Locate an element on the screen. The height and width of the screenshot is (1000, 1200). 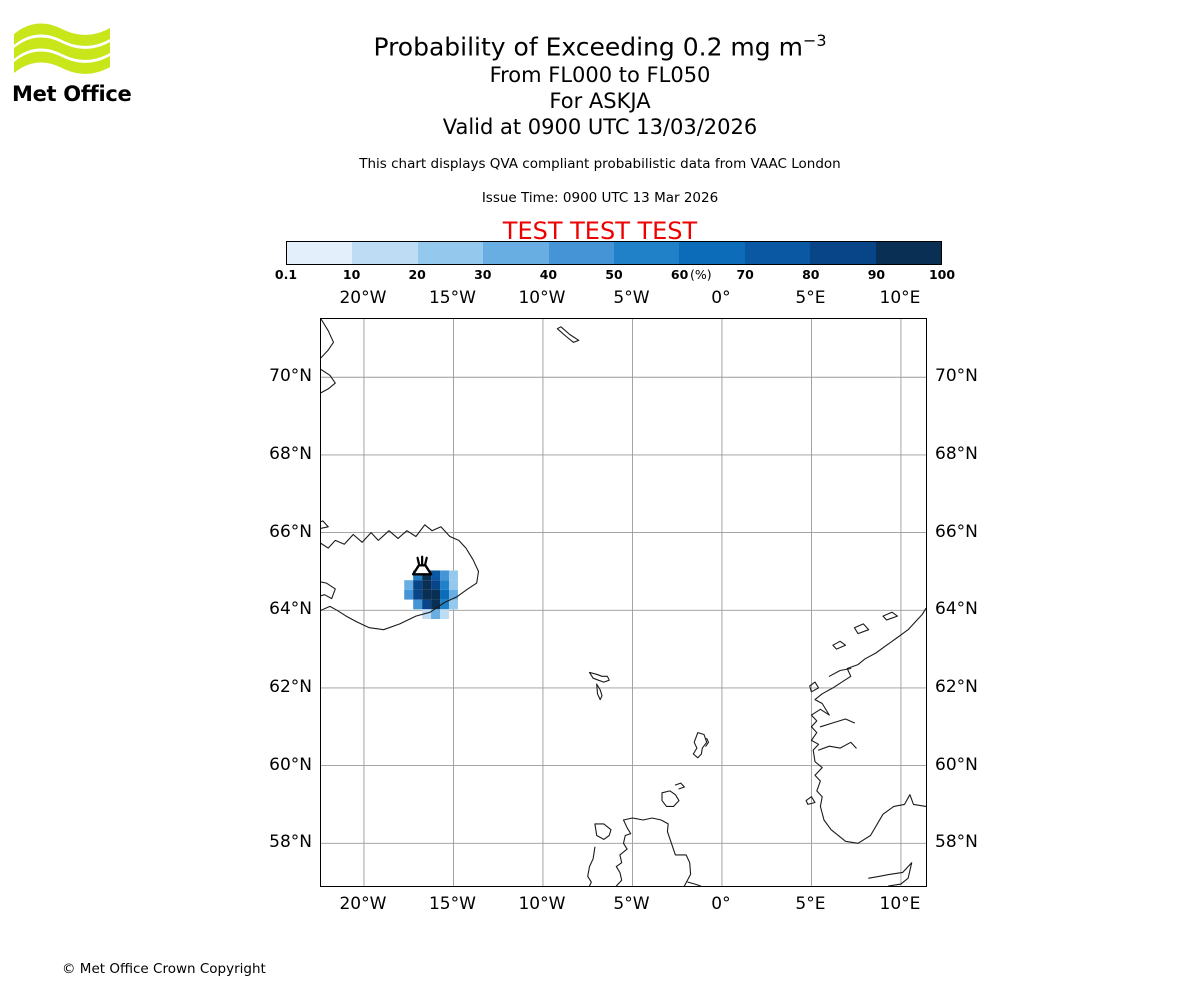
met-office-logo: Met Office is located at coordinates (72, 68).